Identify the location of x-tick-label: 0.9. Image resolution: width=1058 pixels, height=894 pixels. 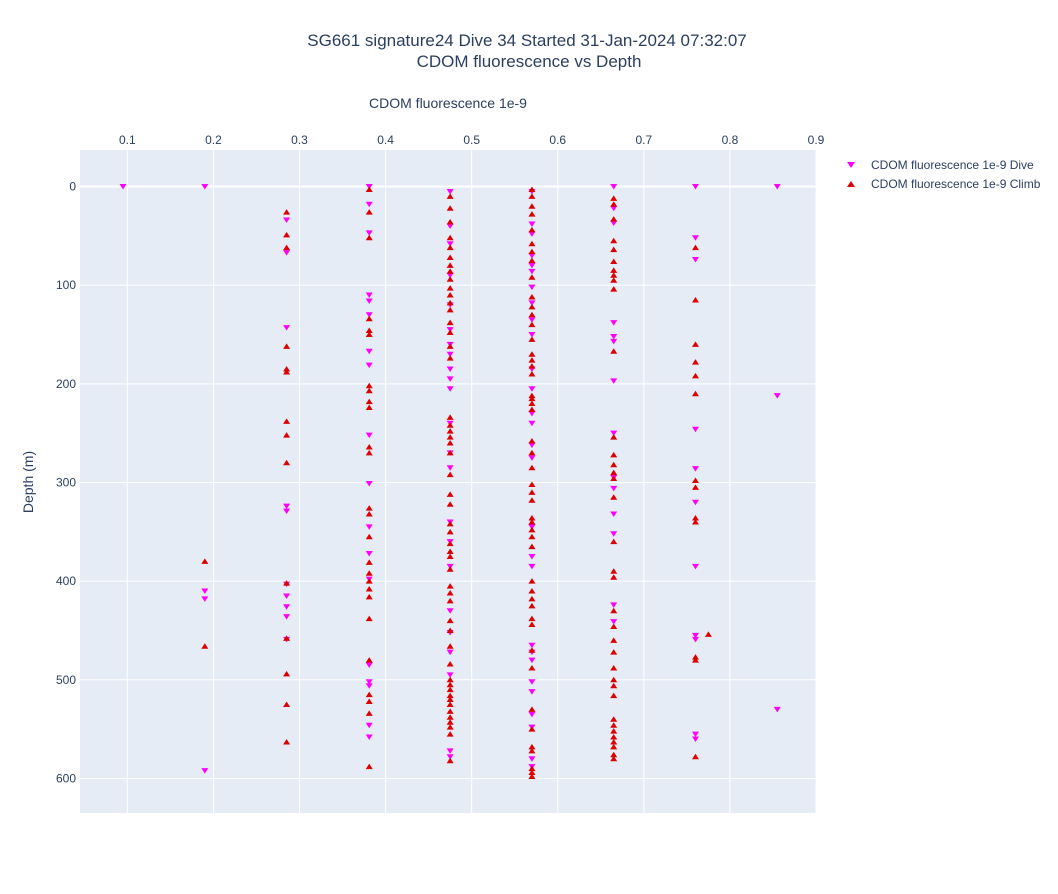
(816, 140).